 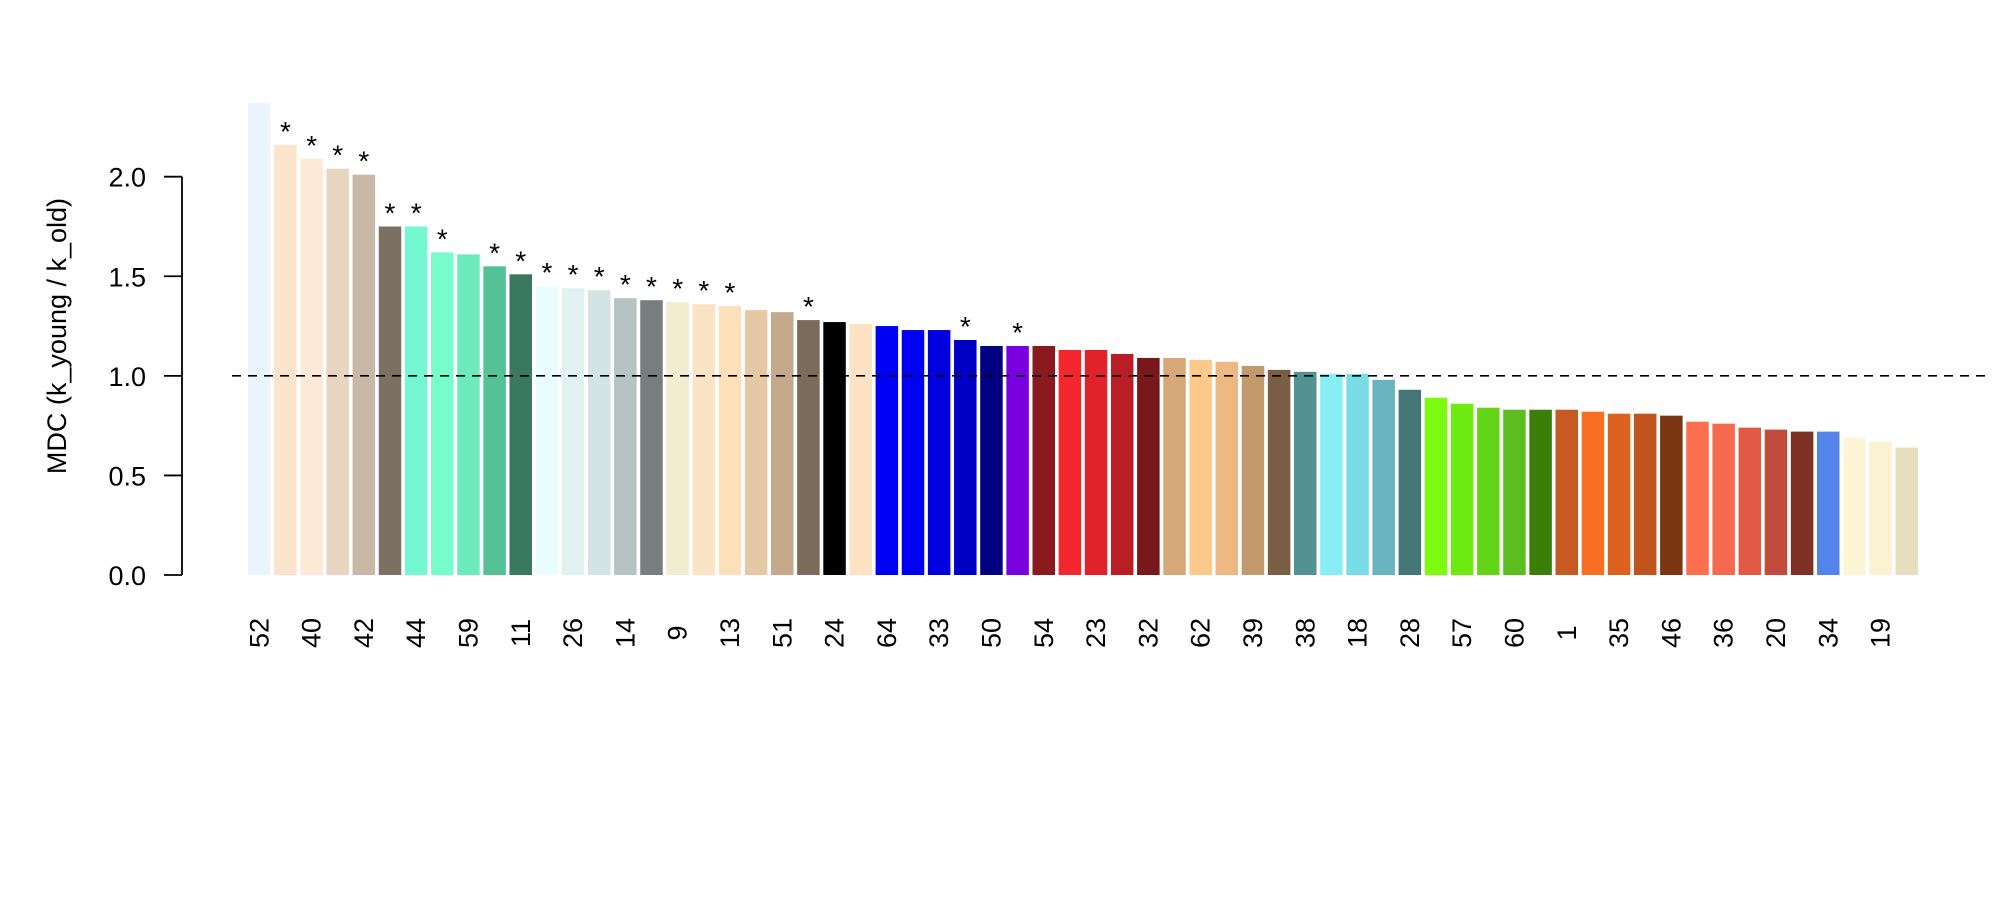 What do you see at coordinates (521, 633) in the screenshot?
I see `x-tick-label: 11` at bounding box center [521, 633].